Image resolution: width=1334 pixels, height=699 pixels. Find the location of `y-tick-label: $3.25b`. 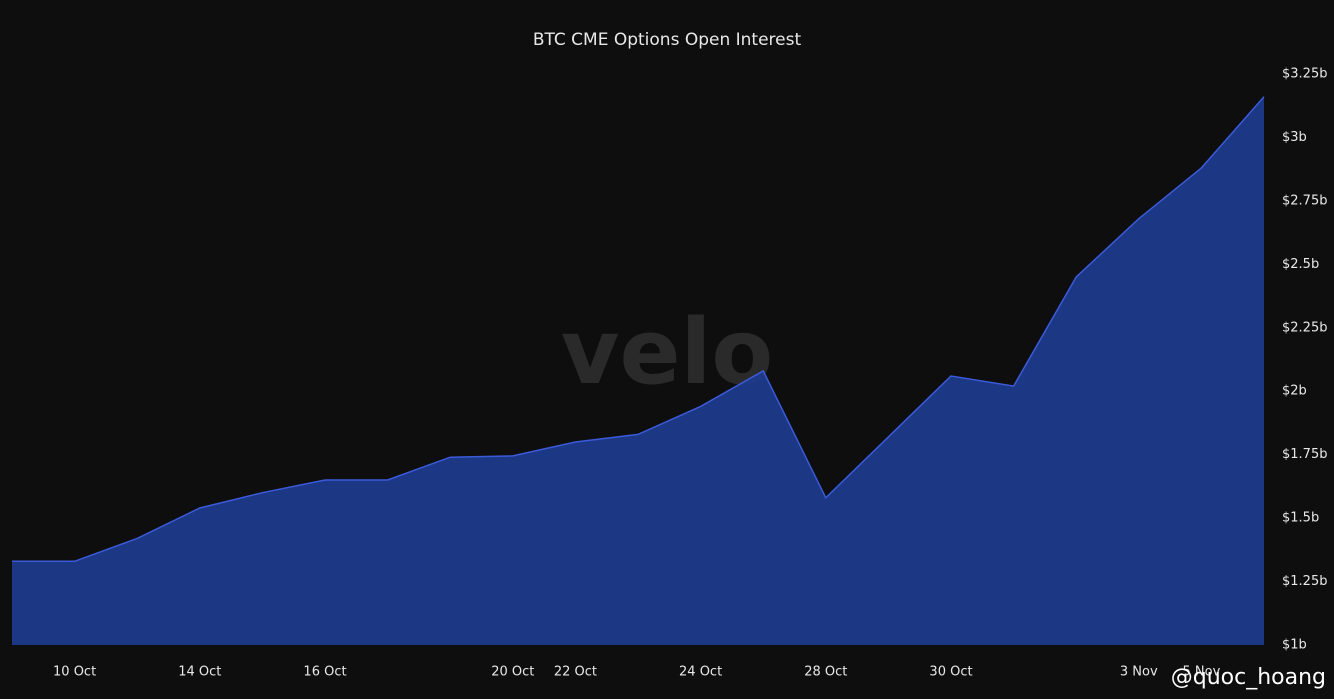

y-tick-label: $3.25b is located at coordinates (1304, 74).